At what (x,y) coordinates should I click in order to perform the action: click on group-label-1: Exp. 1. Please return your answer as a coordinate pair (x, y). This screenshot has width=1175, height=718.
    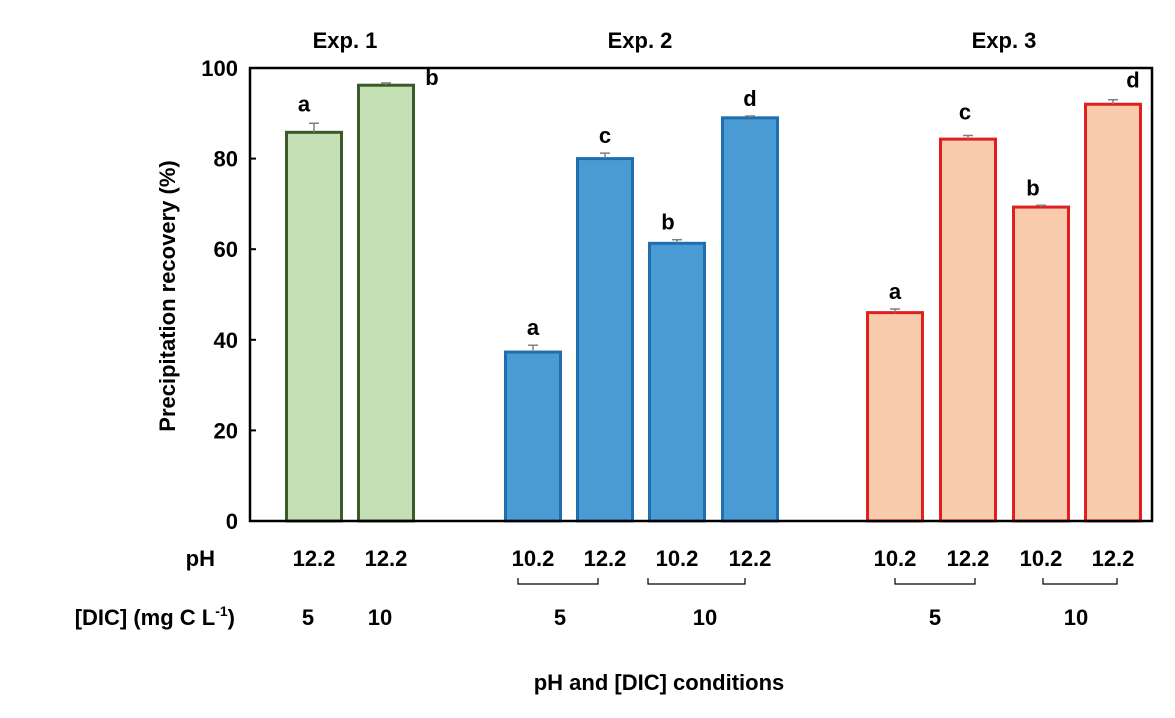
    Looking at the image, I should click on (345, 40).